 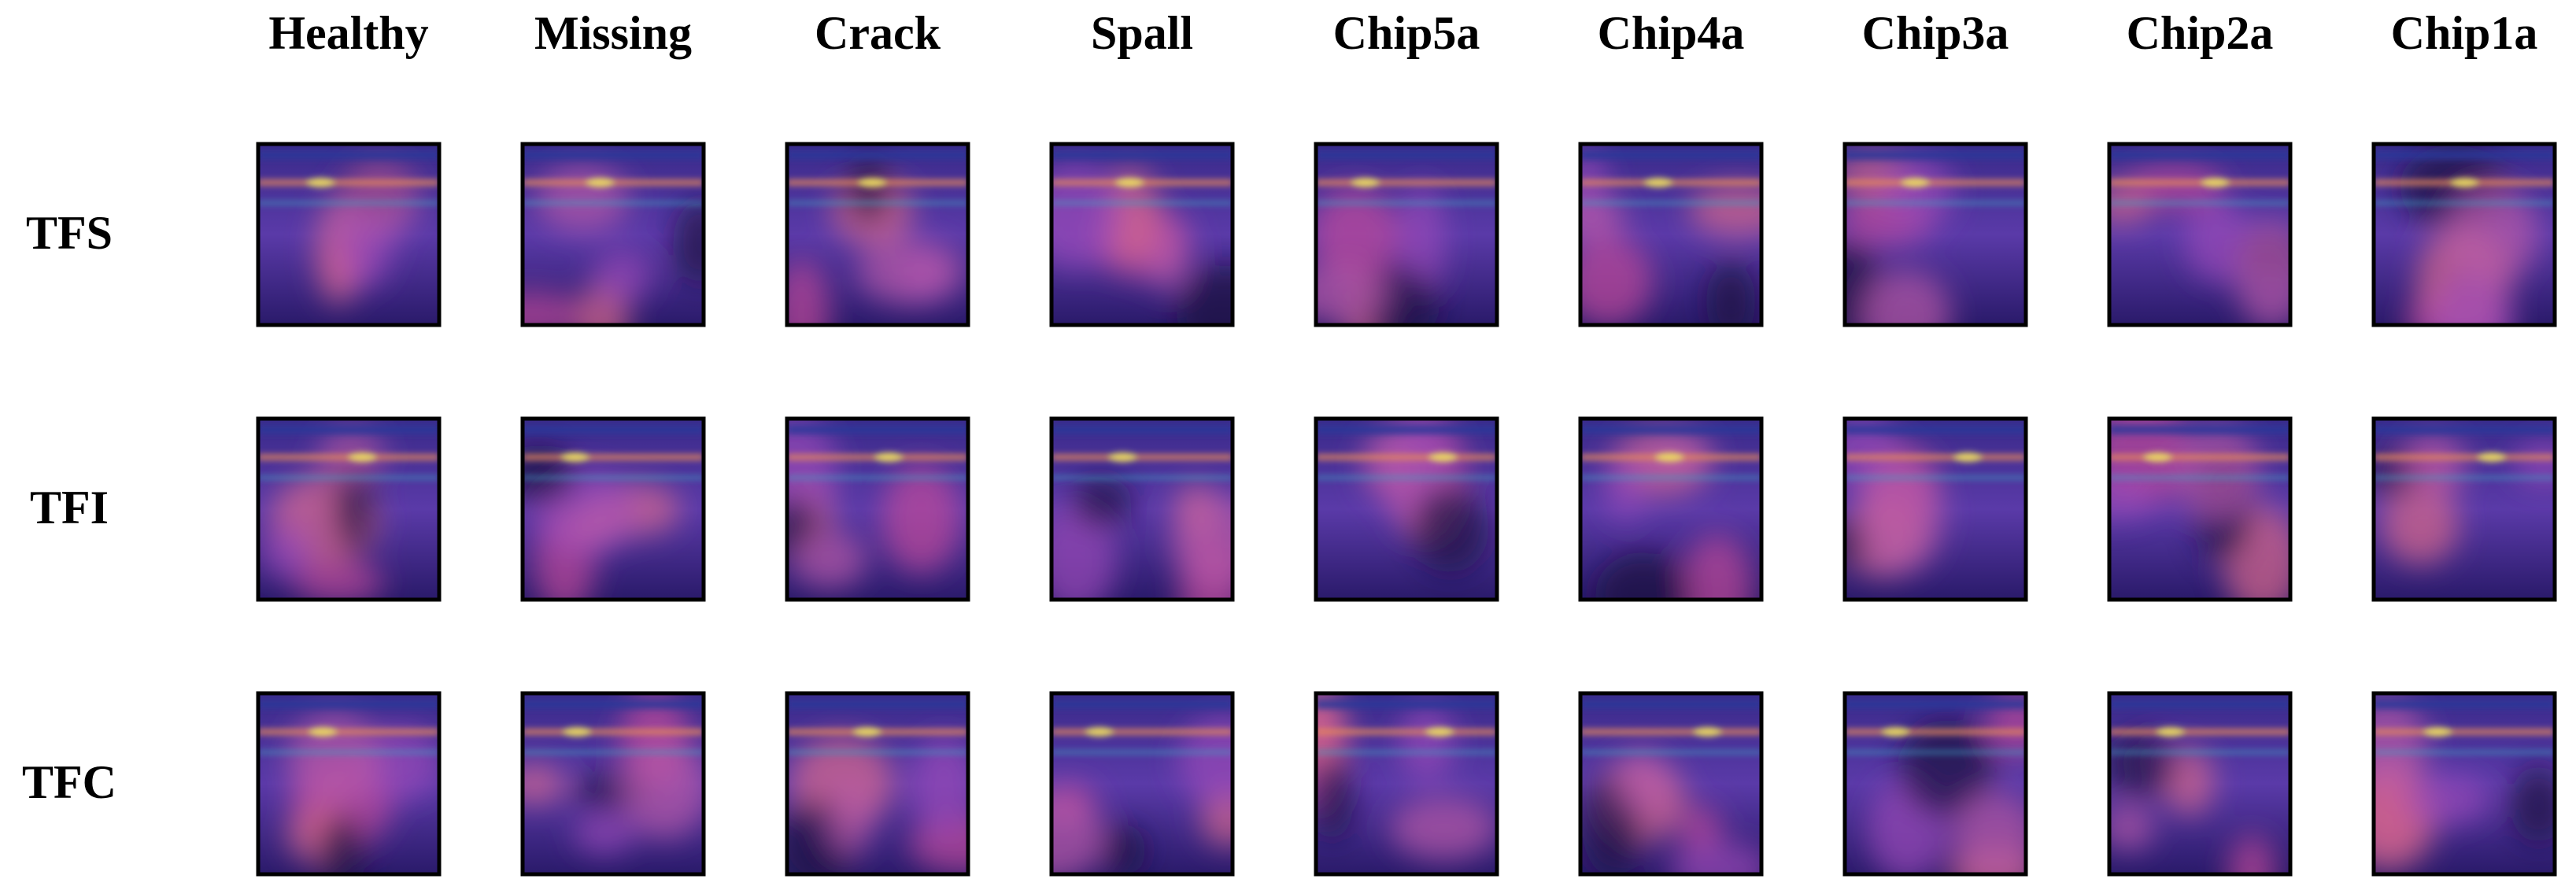 What do you see at coordinates (69, 508) in the screenshot?
I see `row-label: TFI` at bounding box center [69, 508].